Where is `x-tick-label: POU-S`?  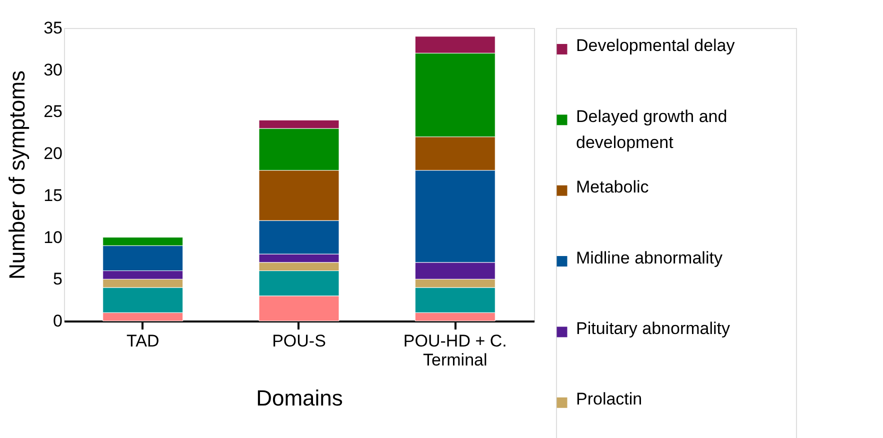
x-tick-label: POU-S is located at coordinates (299, 341).